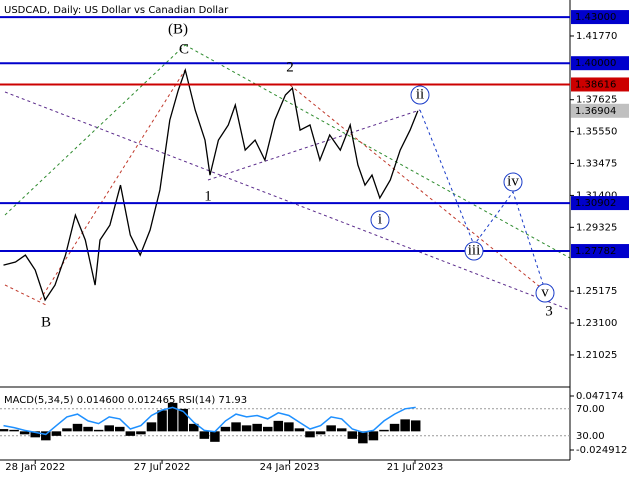 This screenshot has height=480, width=640. I want to click on x-tick-label: 27 Jul 2022, so click(162, 467).